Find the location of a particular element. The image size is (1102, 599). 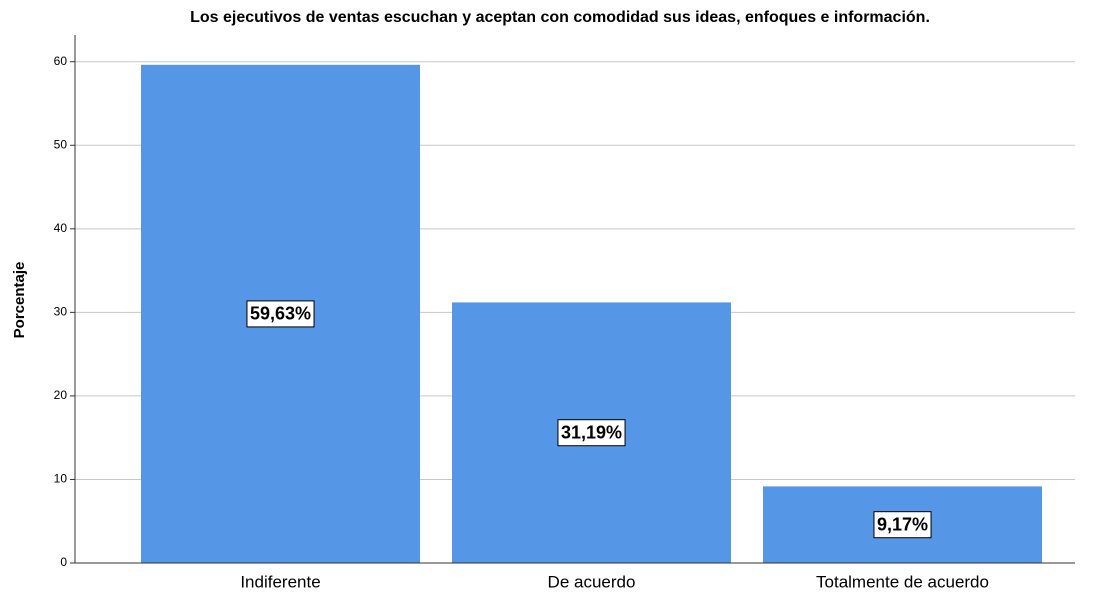

x-tick-label: Indiferente is located at coordinates (280, 581).